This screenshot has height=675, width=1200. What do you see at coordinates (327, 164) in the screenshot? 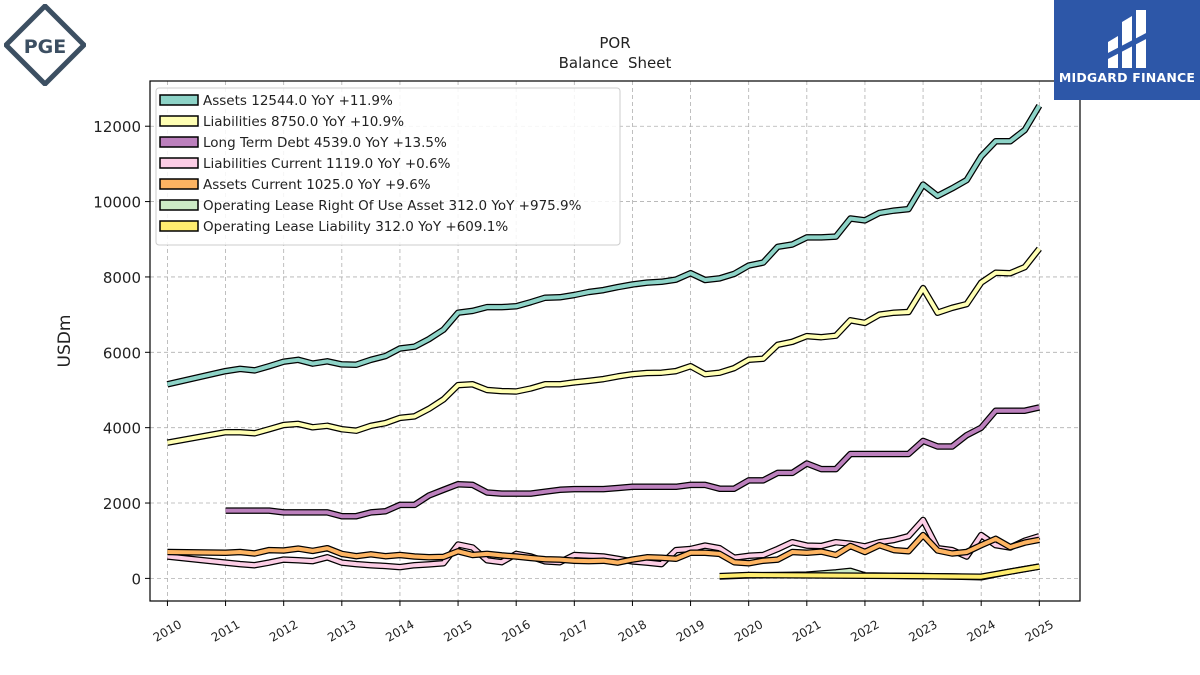
I see `legend-label-3: Liabilities Current 1119.0 YoY +0.6%` at bounding box center [327, 164].